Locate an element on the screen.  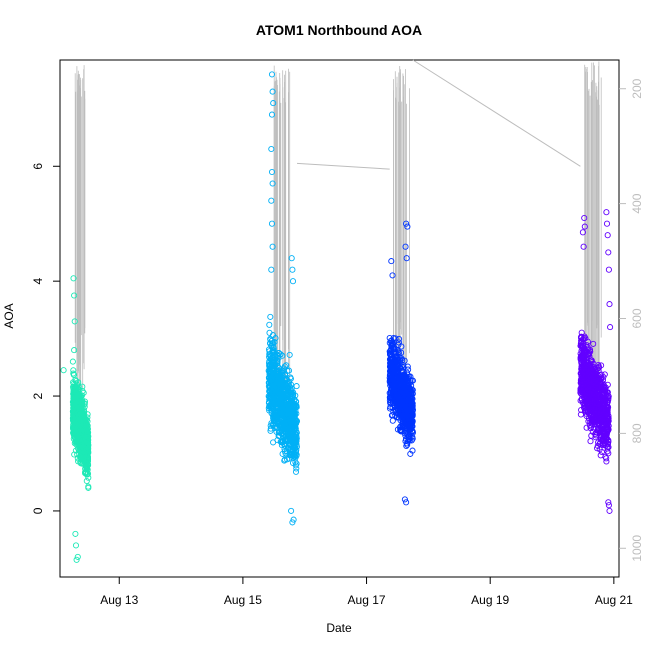
y-tick-label: 0 is located at coordinates (38, 510).